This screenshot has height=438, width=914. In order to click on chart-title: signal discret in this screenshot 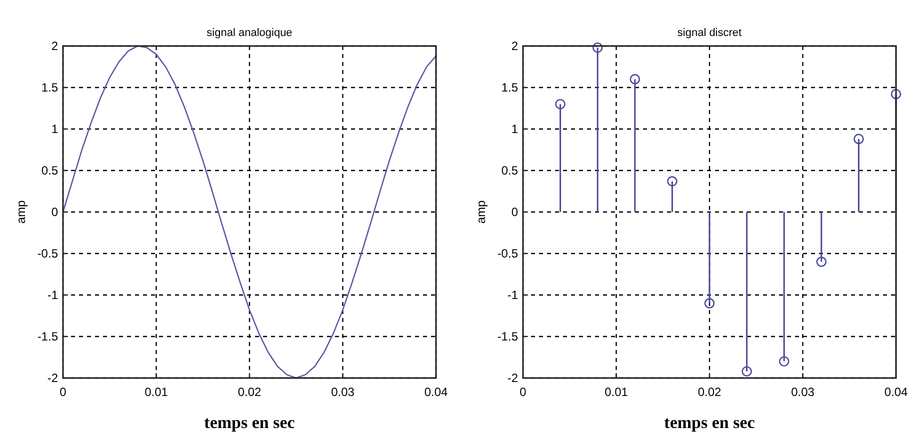, I will do `click(709, 33)`.